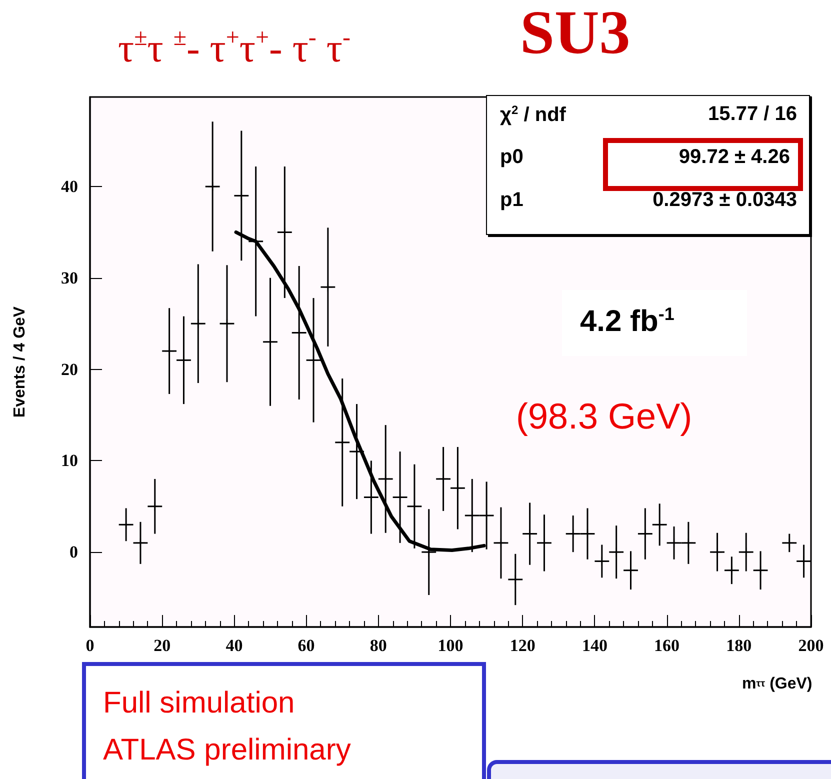 The width and height of the screenshot is (831, 779). What do you see at coordinates (234, 47) in the screenshot?
I see `chart-title: τ±τ ±- τ+τ+- τ- τ-` at bounding box center [234, 47].